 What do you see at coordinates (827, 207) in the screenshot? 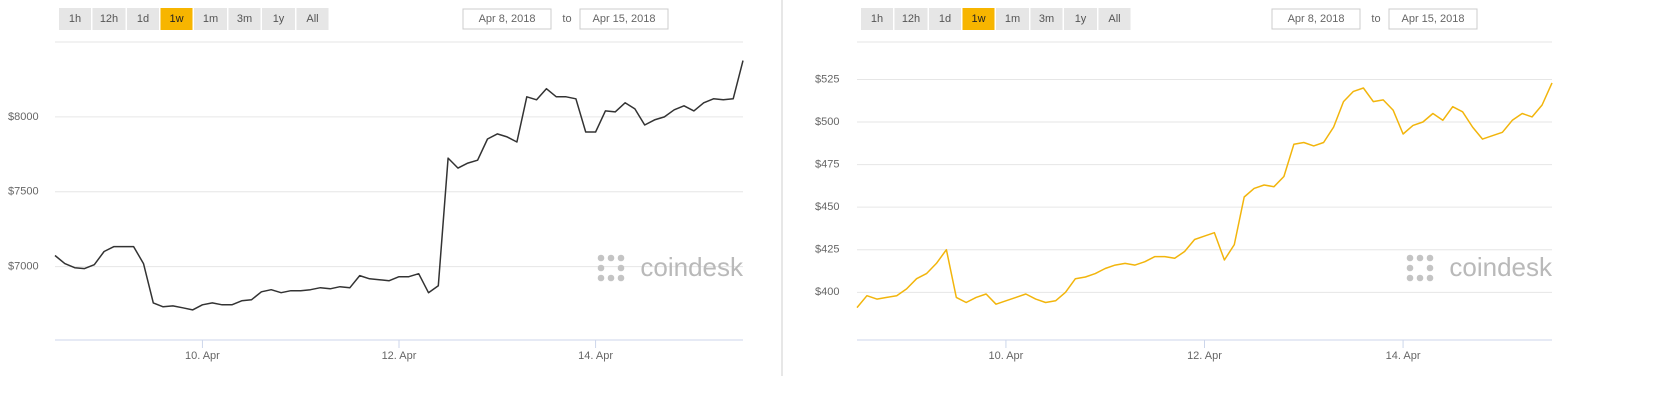
I see `y-tick-label: $450` at bounding box center [827, 207].